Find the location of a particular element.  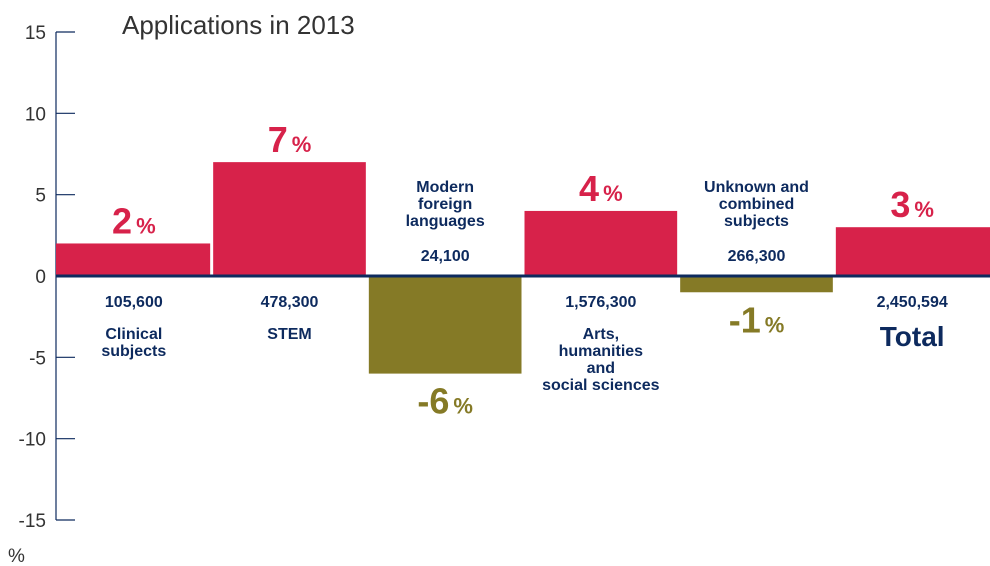

percent-value: 7 is located at coordinates (278, 139).